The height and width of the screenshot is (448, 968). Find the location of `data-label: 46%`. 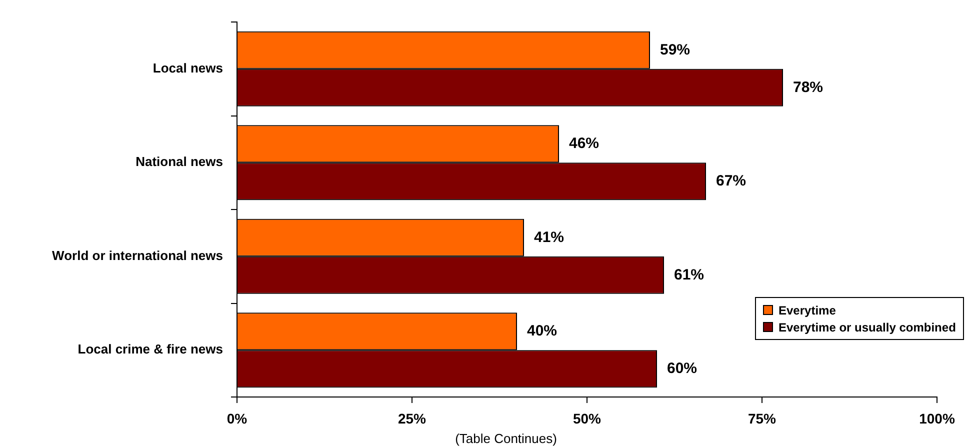

data-label: 46% is located at coordinates (584, 143).